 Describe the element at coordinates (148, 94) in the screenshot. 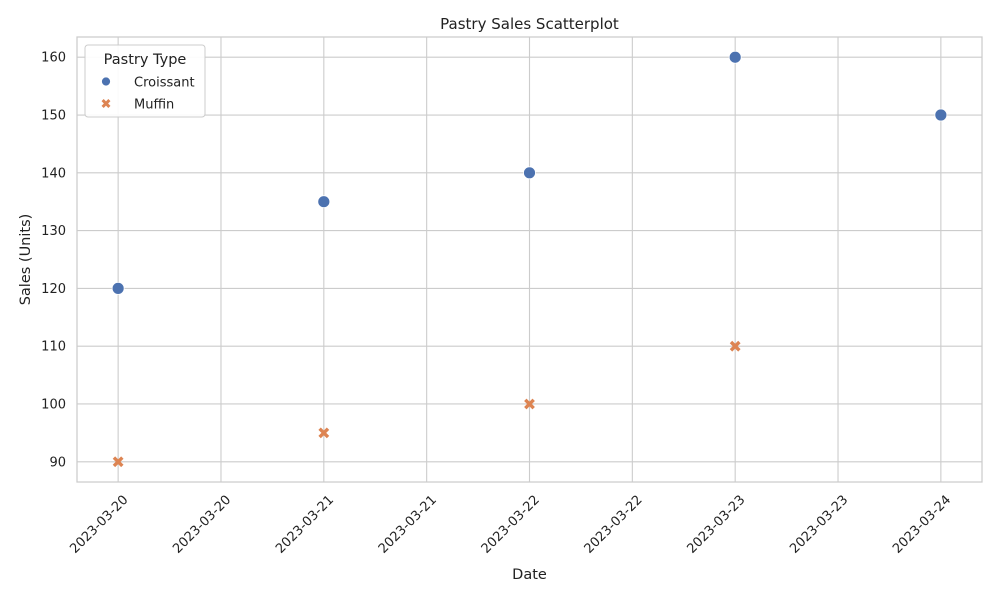

I see `legend-entries: Croissant Muffin` at that location.